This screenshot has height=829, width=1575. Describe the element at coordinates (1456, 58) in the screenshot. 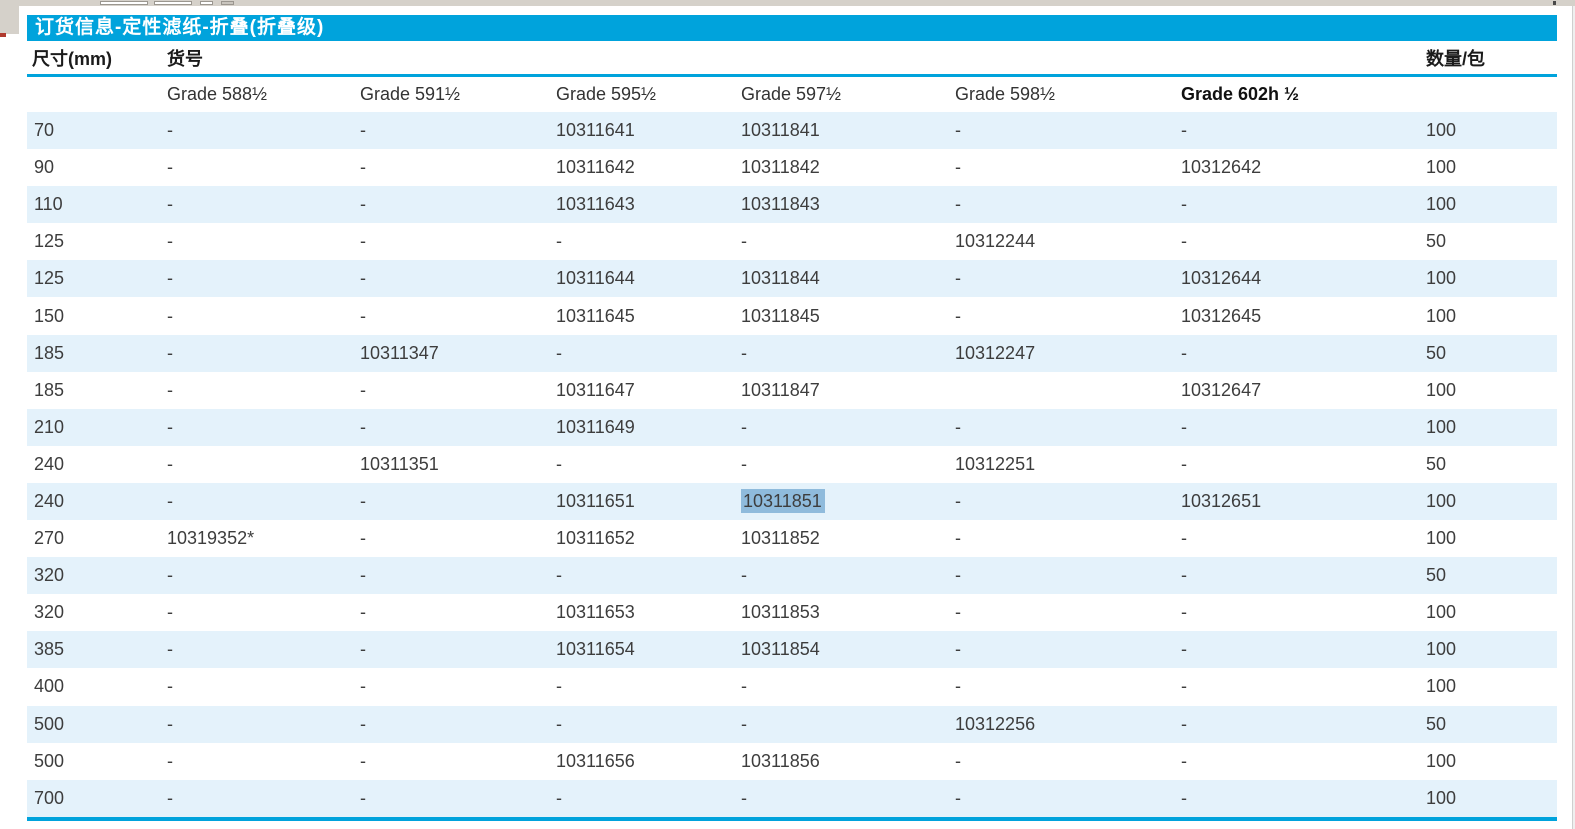

I see `column-header-qty: 数量/包` at that location.